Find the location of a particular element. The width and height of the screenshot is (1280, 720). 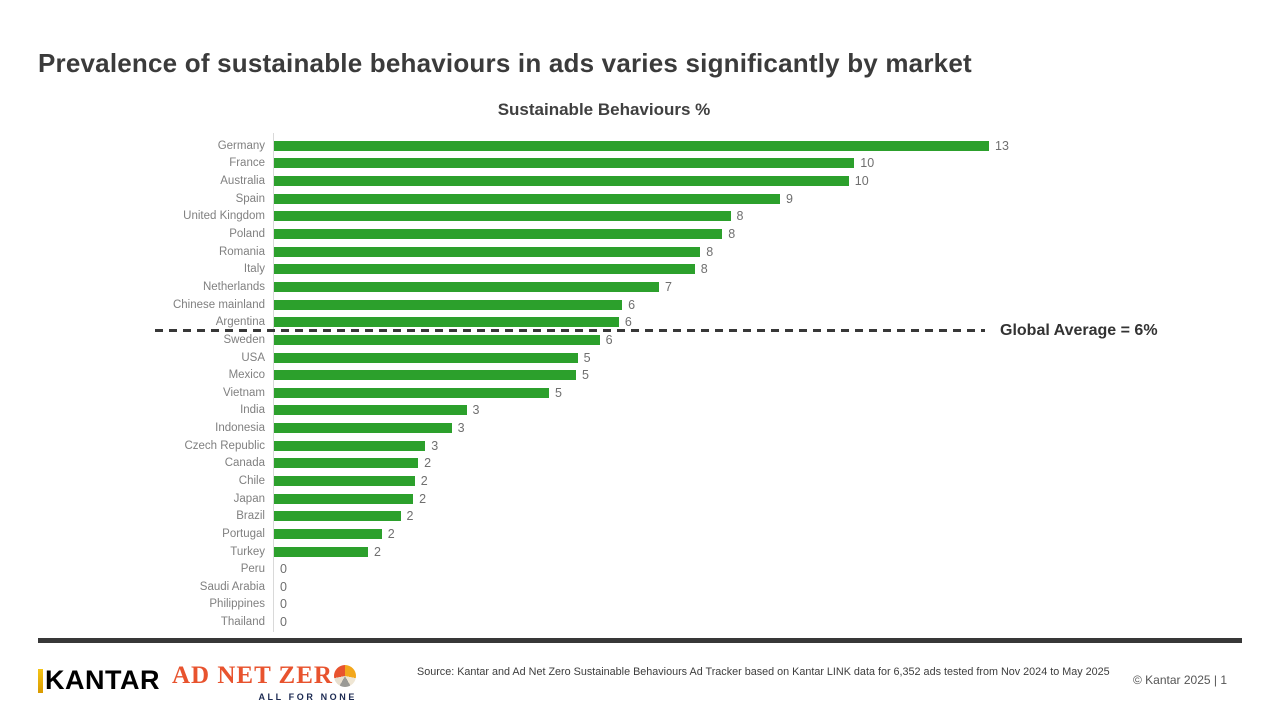

bar-row: Portugal 2 is located at coordinates (640, 534).